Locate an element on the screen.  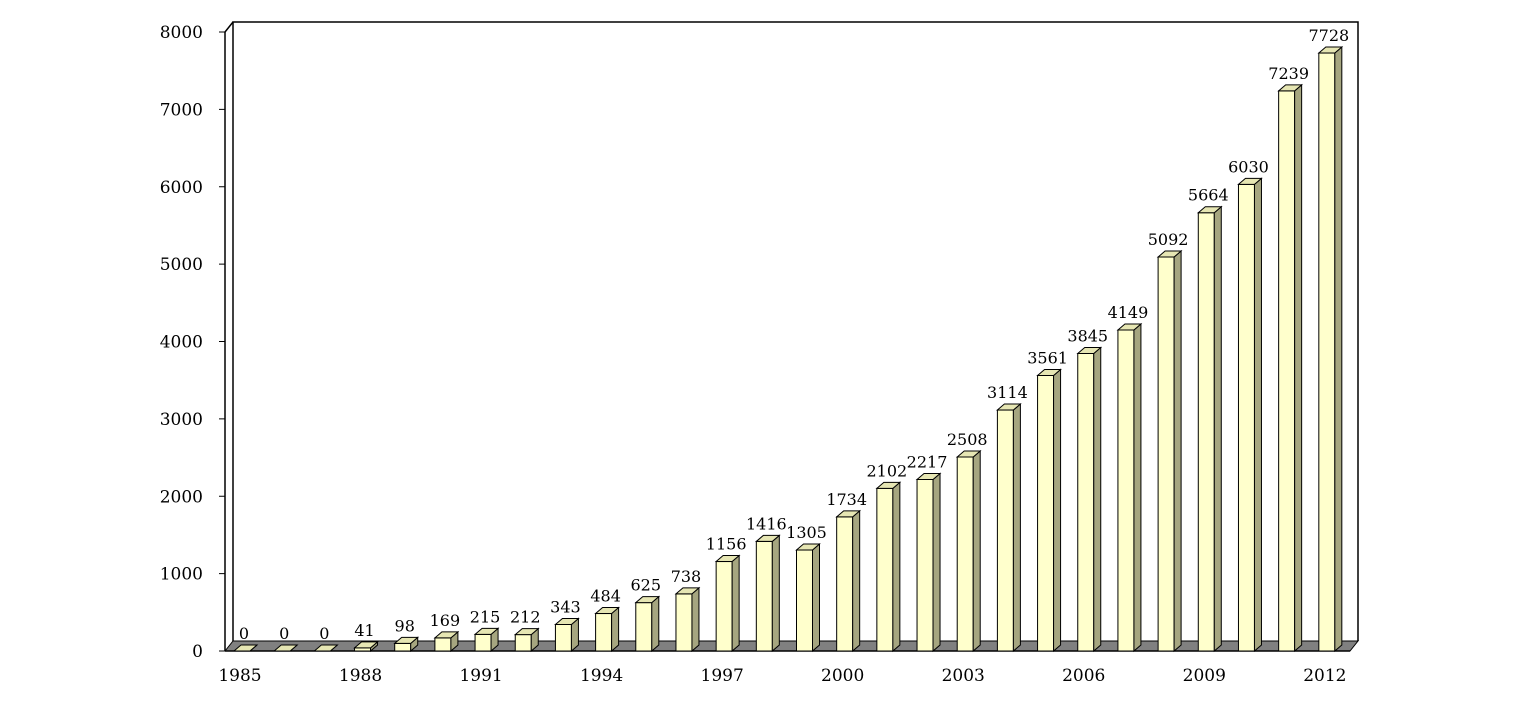
bar-2001 is located at coordinates (888, 567).